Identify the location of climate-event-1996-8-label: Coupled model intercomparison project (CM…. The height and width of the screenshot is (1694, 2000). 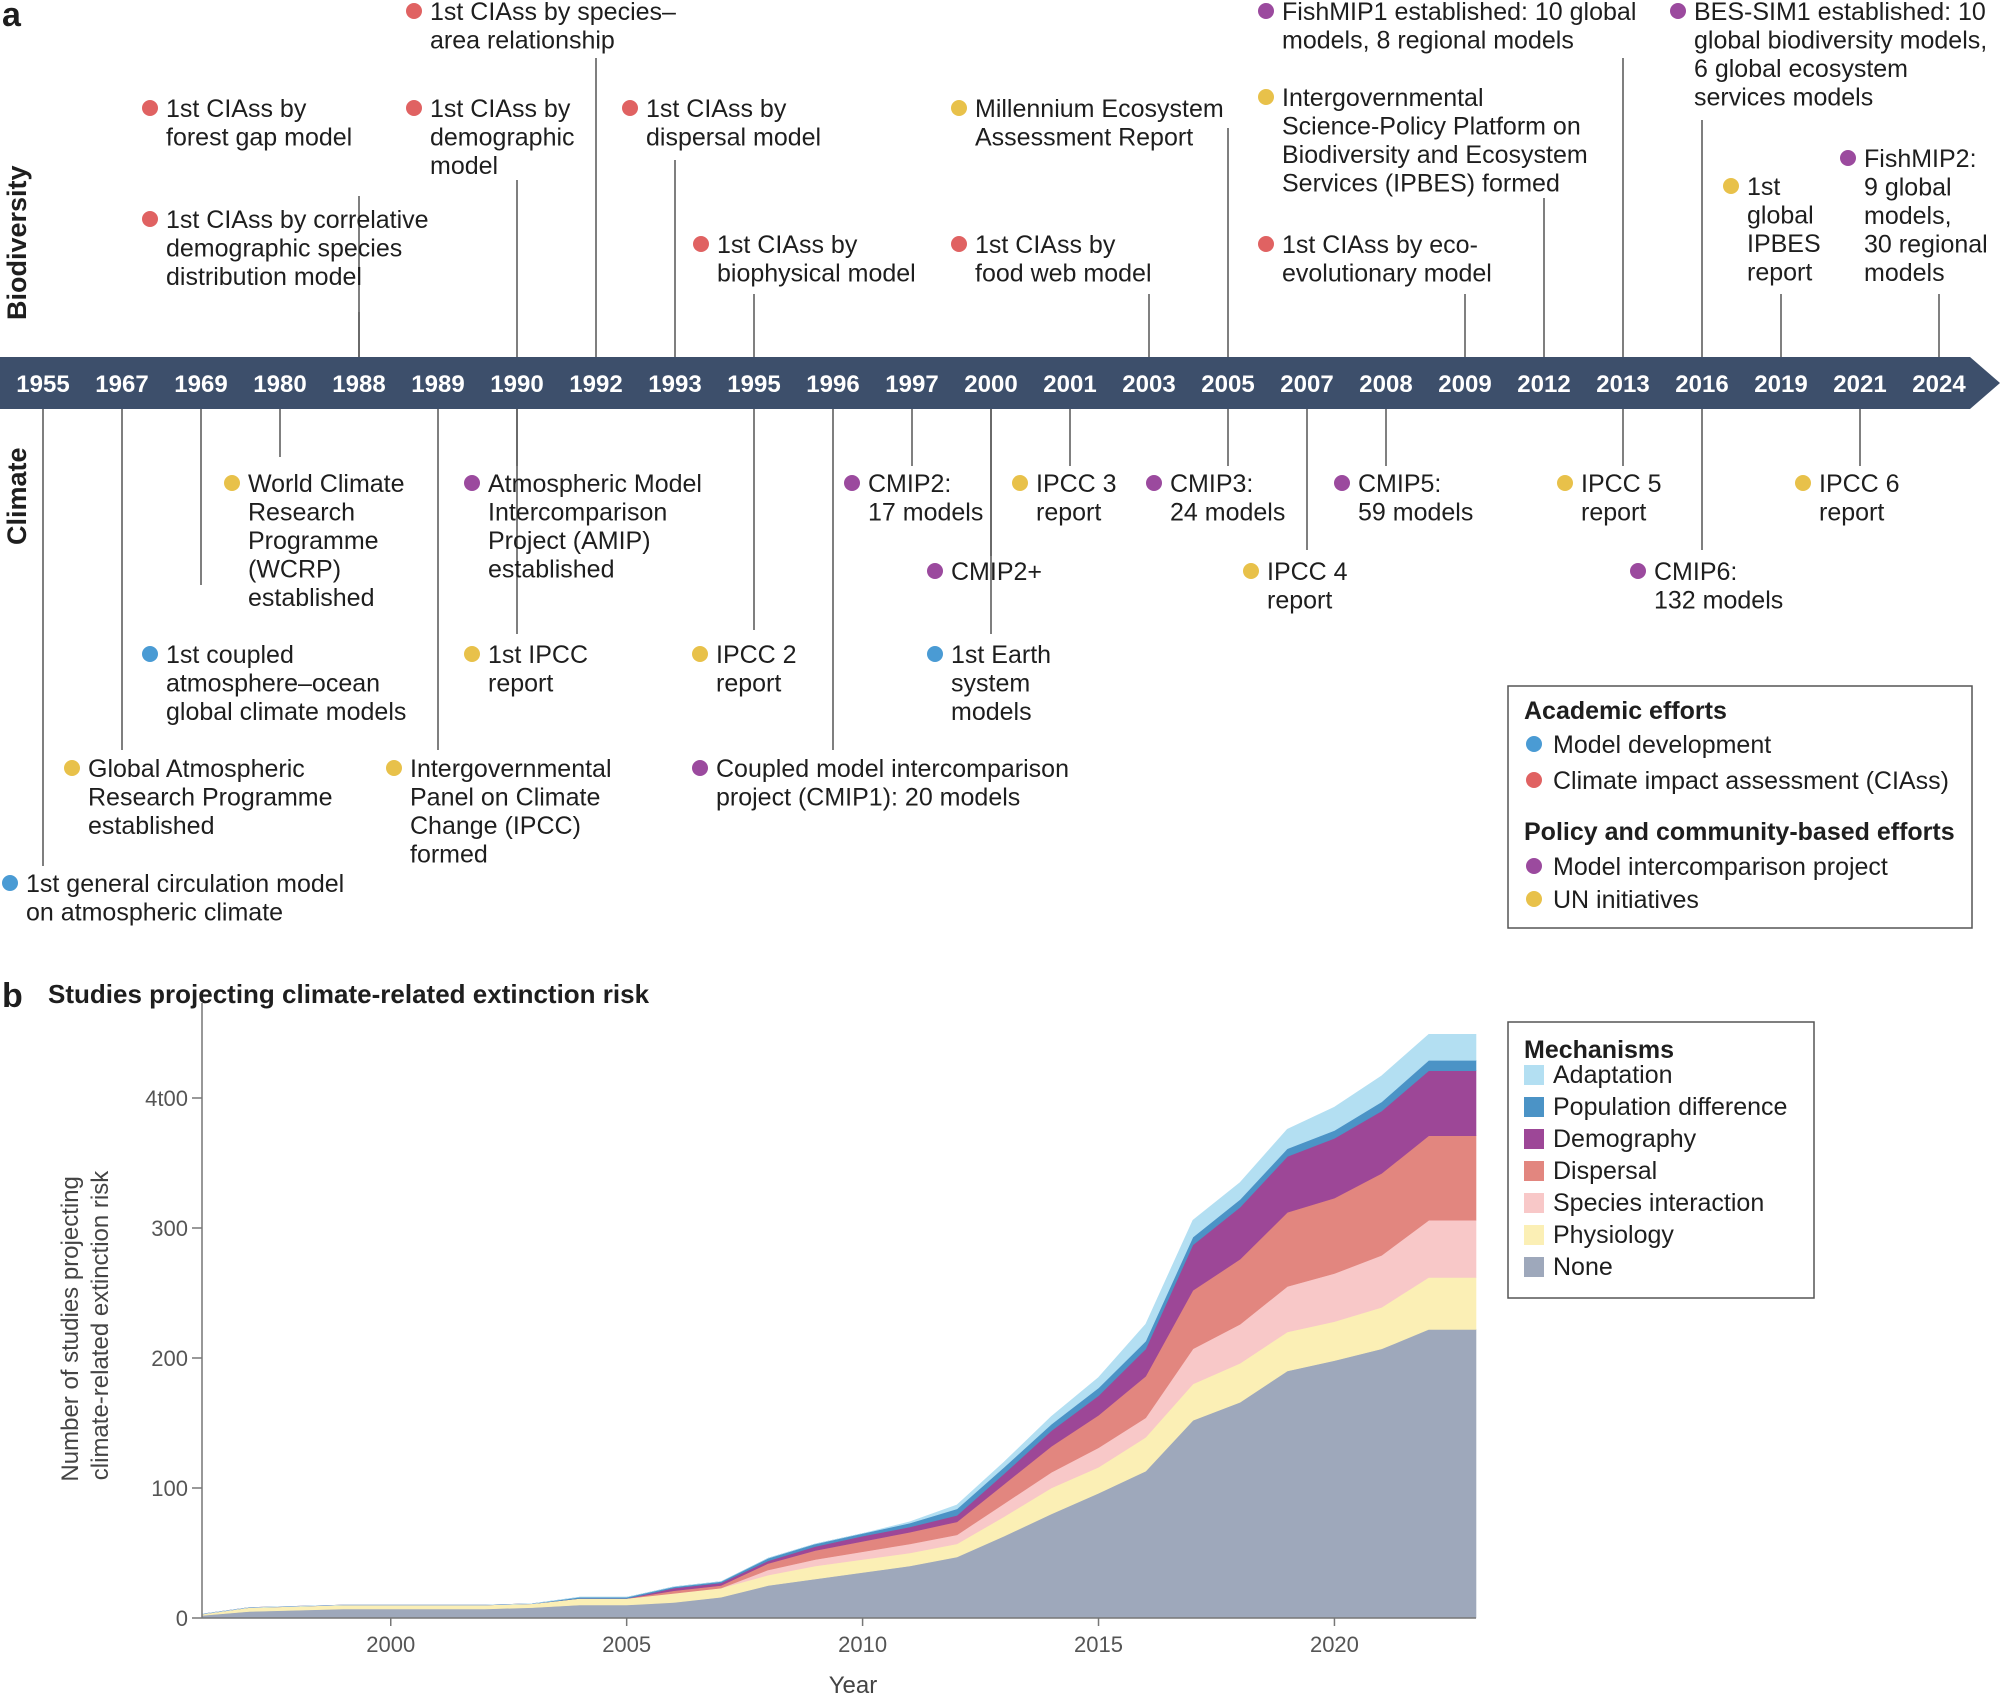
(892, 783).